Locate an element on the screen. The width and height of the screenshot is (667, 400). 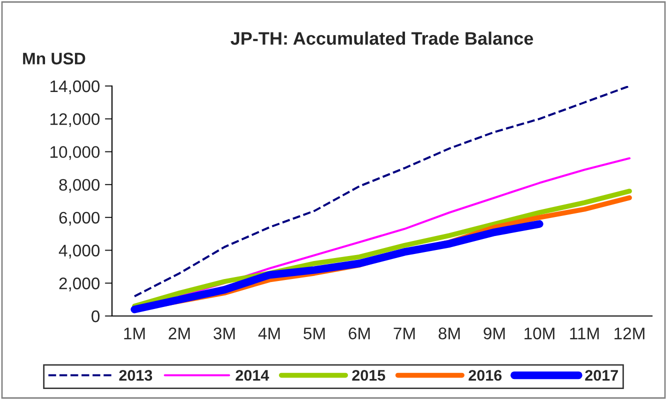
x-tick-label: 8M is located at coordinates (449, 334).